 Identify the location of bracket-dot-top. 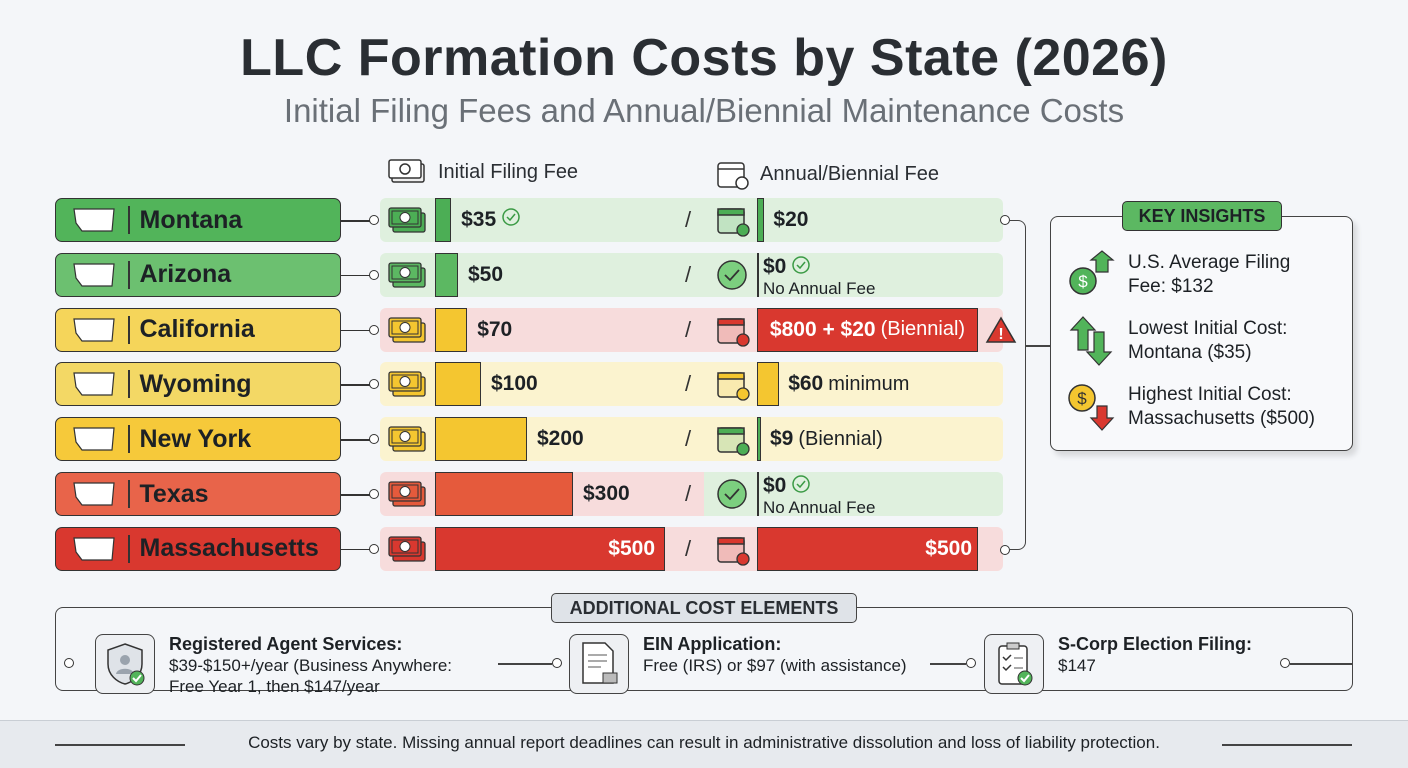
(1005, 220).